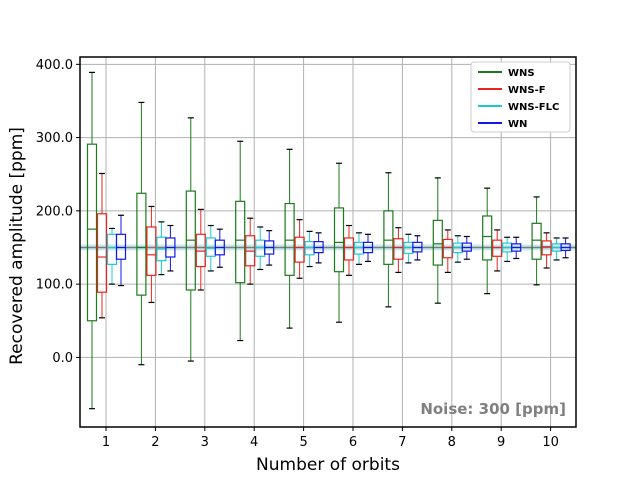 This screenshot has width=640, height=480. I want to click on x-axis-label: Number of orbits, so click(328, 465).